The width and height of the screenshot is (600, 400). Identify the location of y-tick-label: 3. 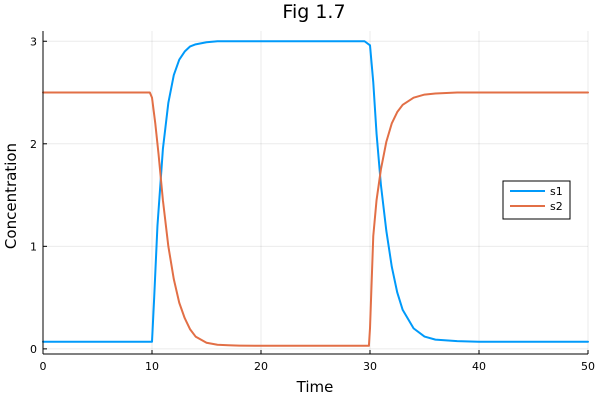
(33, 41).